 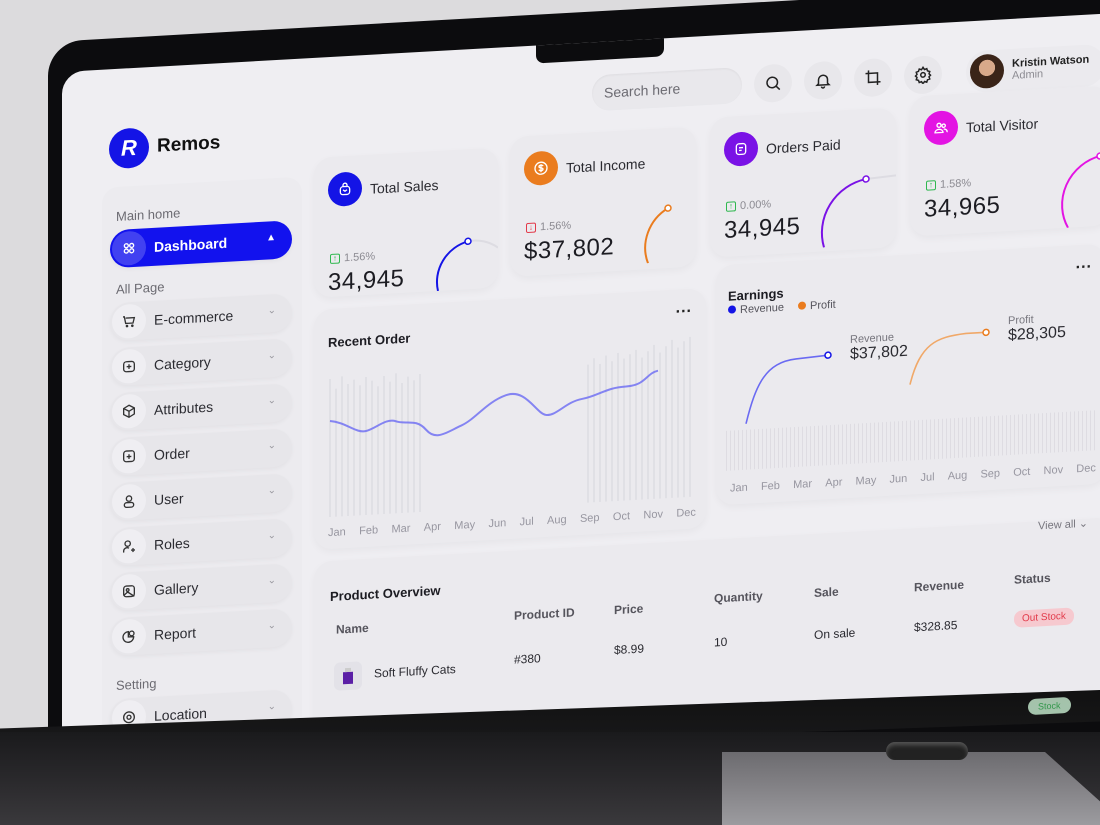 I want to click on stat-card-total-sales: Total Sales ↑ 1.56% 34,945, so click(x=406, y=222).